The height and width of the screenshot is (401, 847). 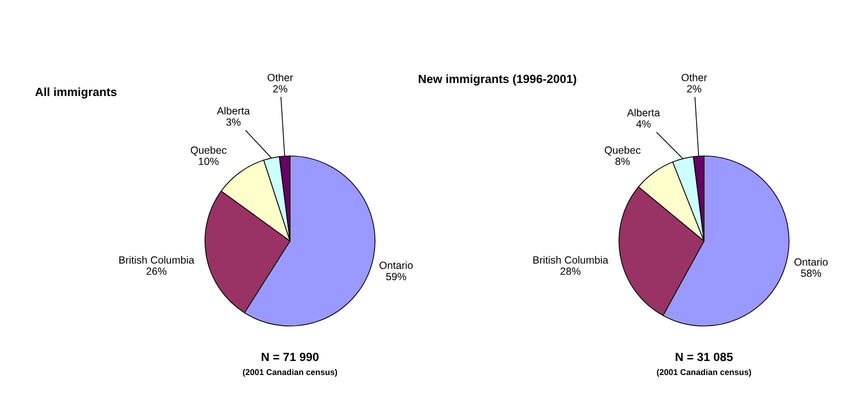 What do you see at coordinates (233, 122) in the screenshot?
I see `data-label: 3%` at bounding box center [233, 122].